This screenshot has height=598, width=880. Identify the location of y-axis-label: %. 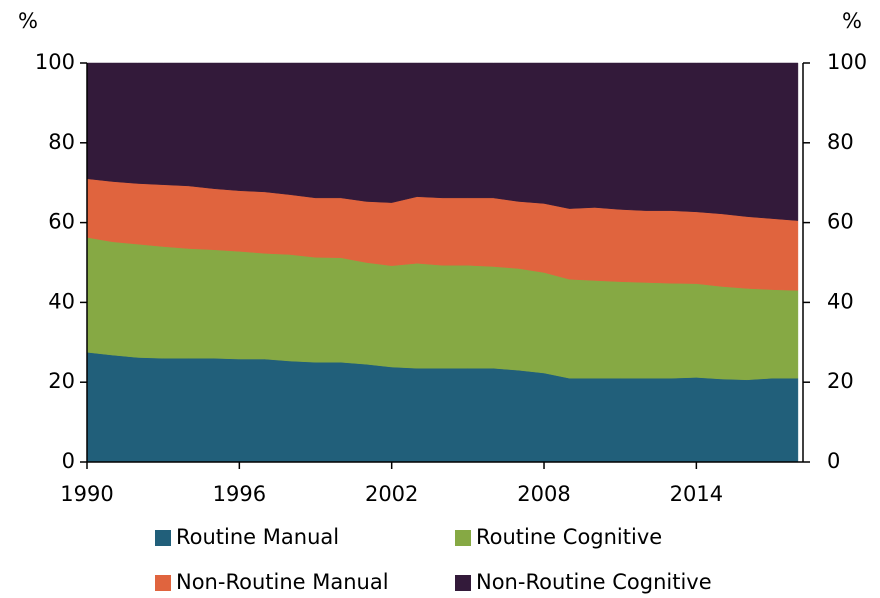
(28, 21).